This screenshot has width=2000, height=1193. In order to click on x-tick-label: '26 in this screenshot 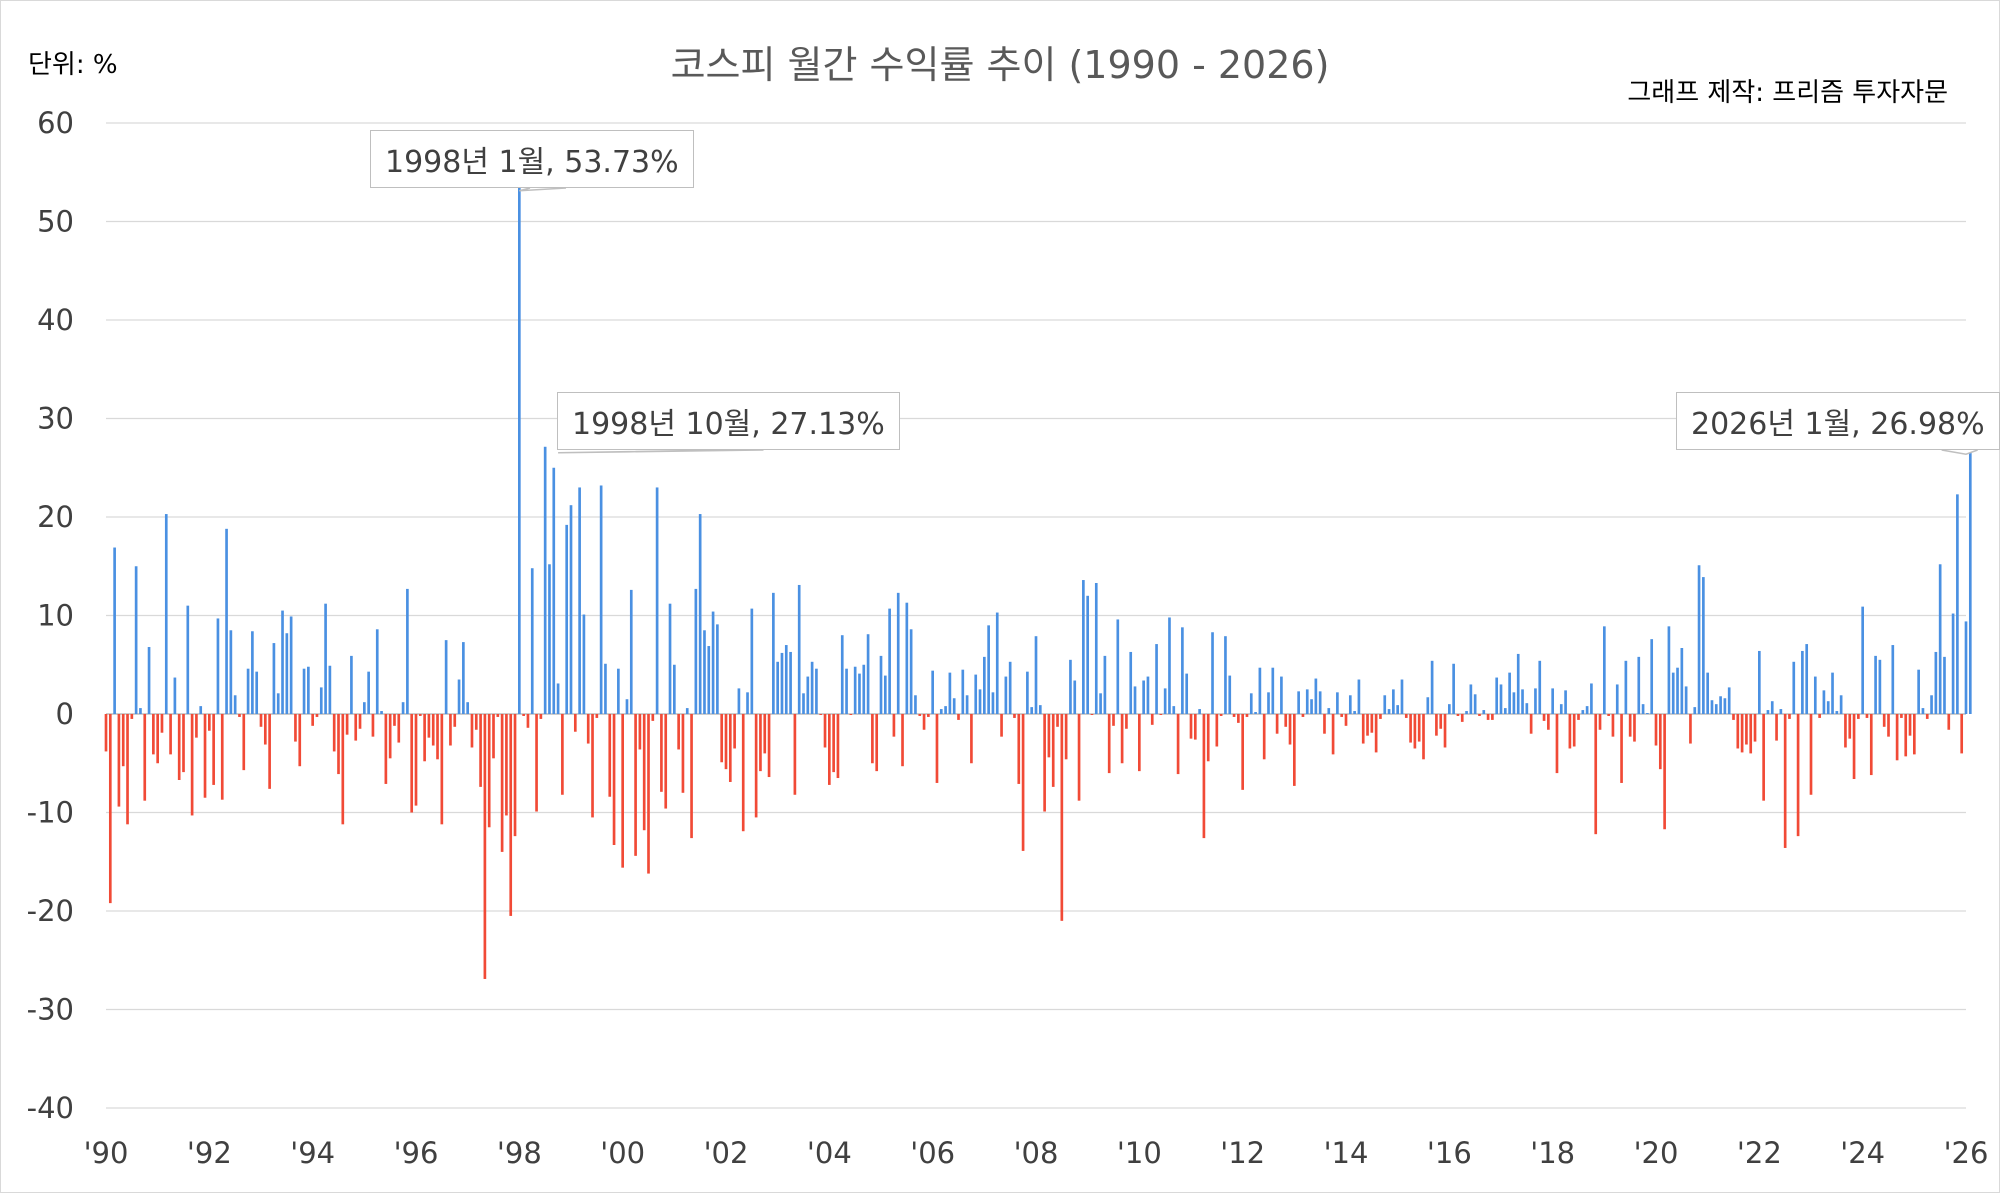, I will do `click(1966, 1153)`.